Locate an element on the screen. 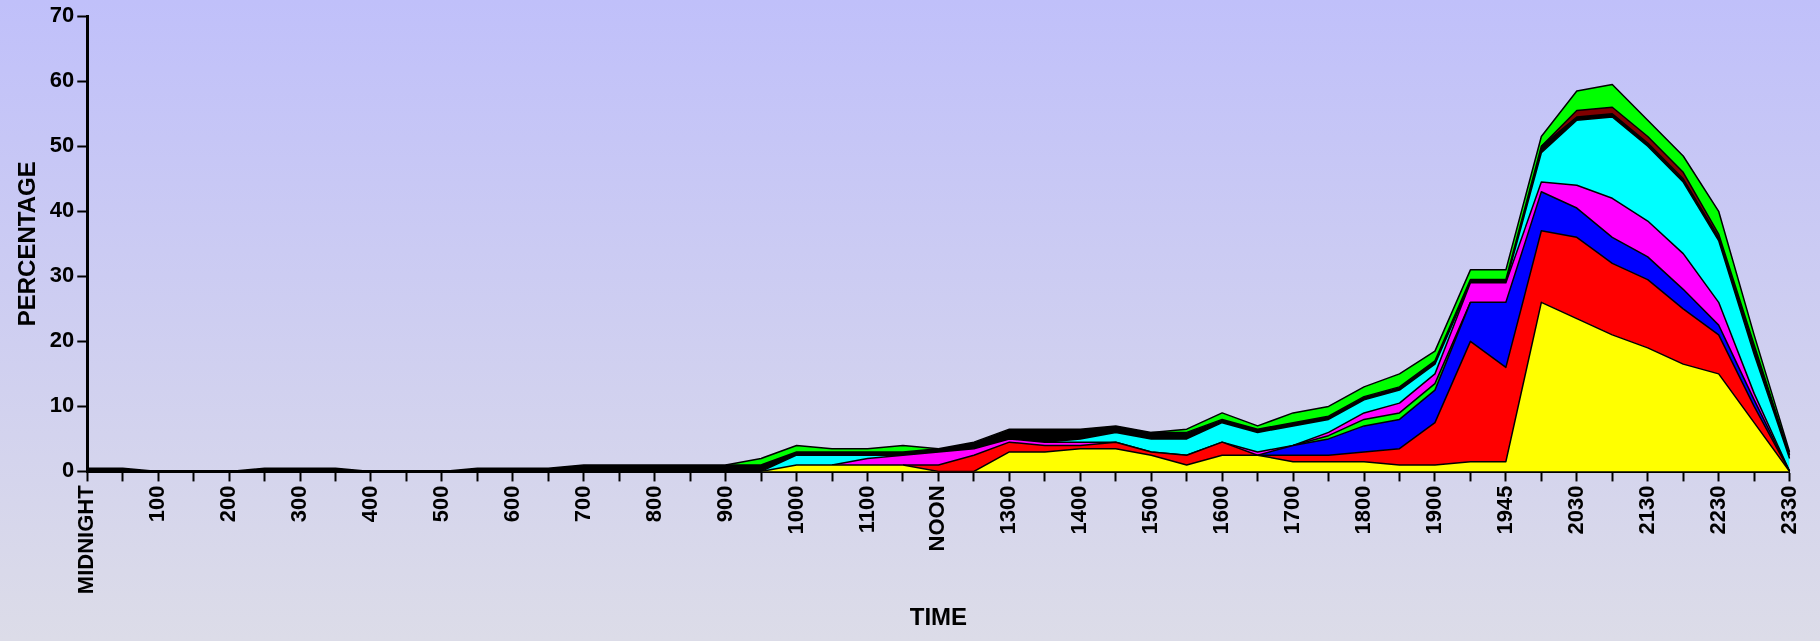 This screenshot has height=641, width=1820. x-tick-label: 1700 is located at coordinates (1292, 510).